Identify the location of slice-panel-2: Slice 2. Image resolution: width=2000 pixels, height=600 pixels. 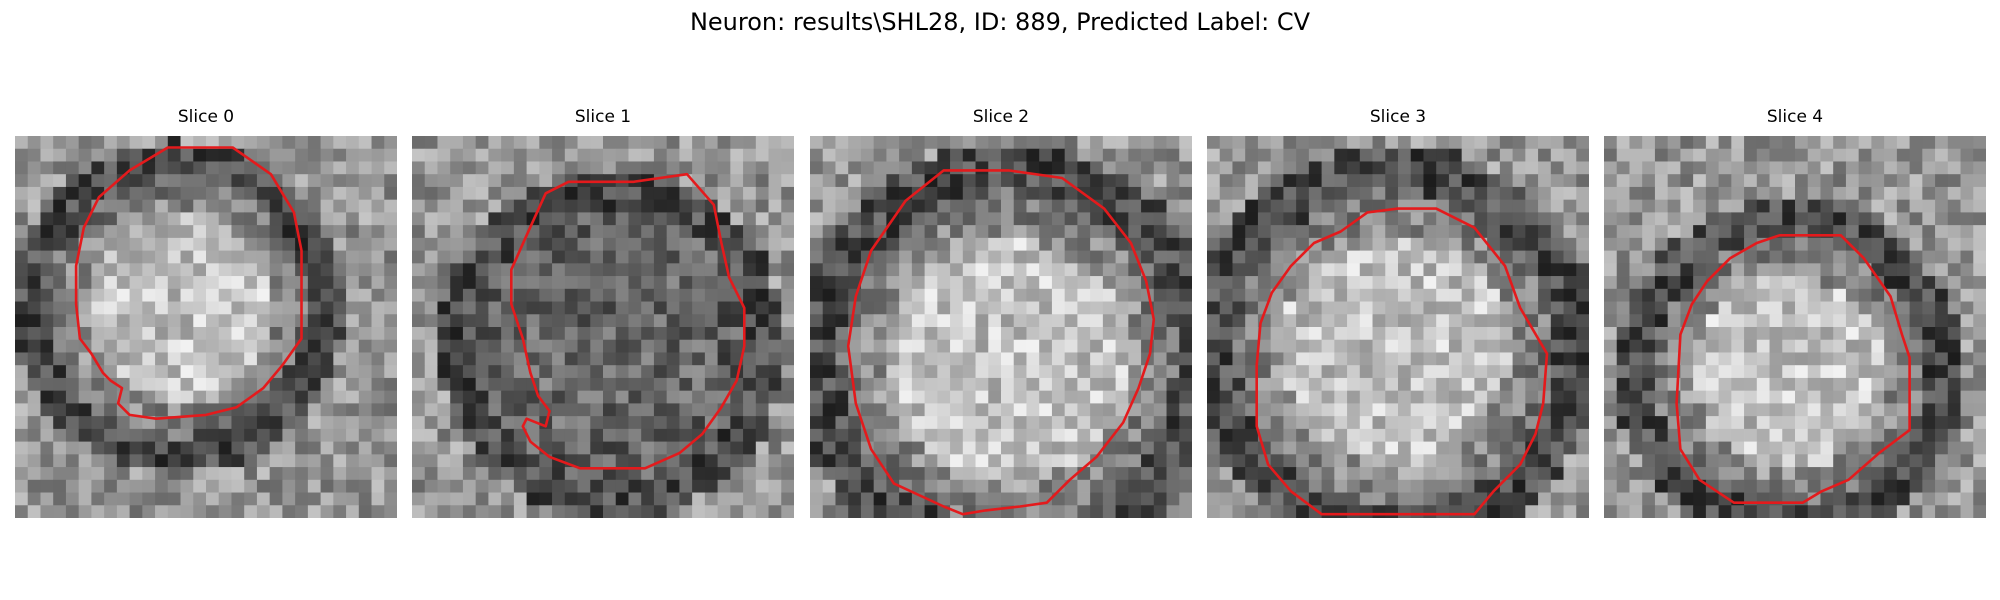
(1001, 312).